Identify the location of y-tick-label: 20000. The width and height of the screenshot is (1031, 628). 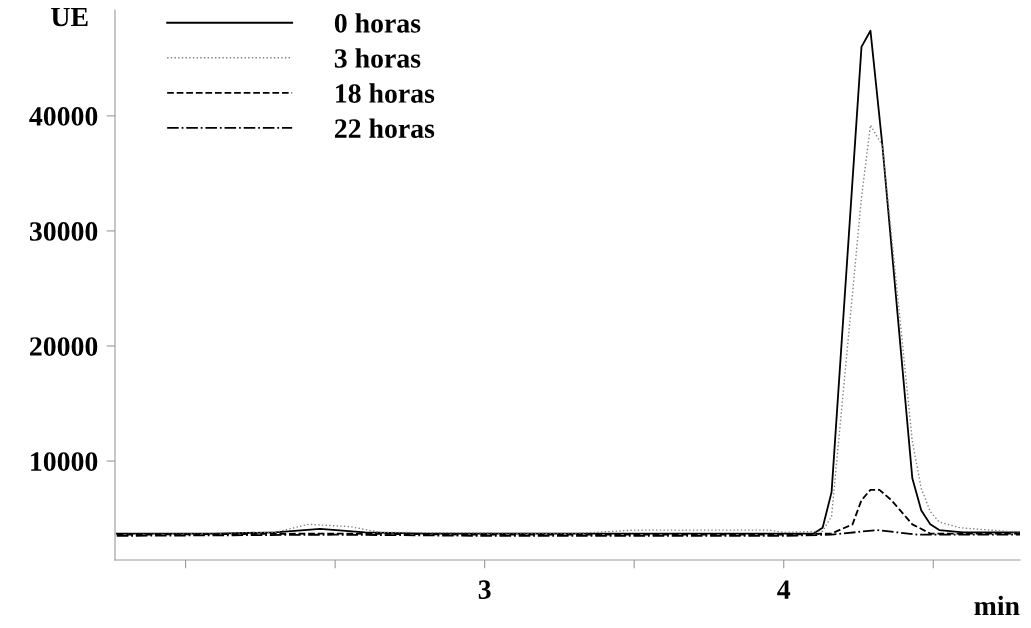
(64, 346).